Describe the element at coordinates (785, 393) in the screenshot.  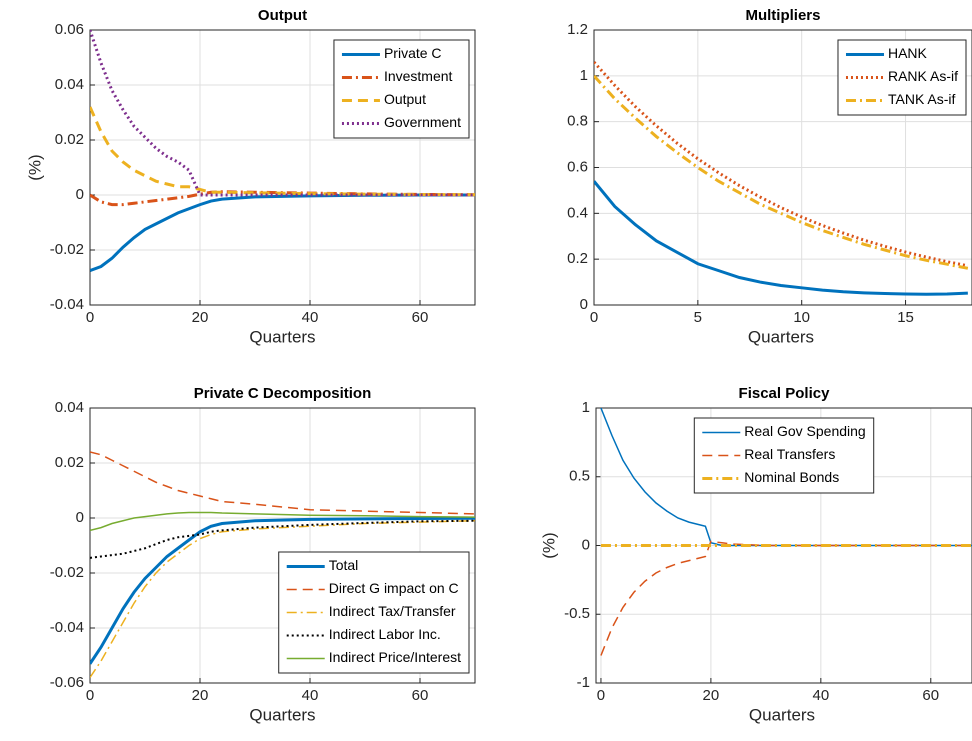
I see `chart-title: Fiscal Policy` at that location.